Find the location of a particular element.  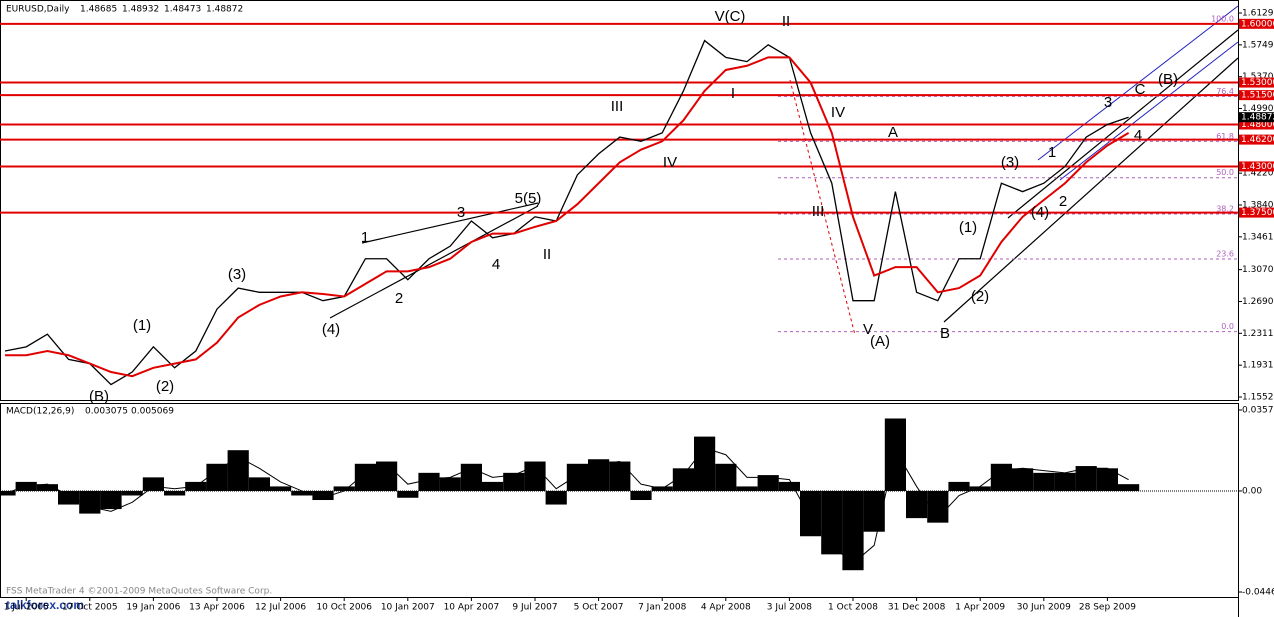

wave-label: (2) is located at coordinates (980, 296).